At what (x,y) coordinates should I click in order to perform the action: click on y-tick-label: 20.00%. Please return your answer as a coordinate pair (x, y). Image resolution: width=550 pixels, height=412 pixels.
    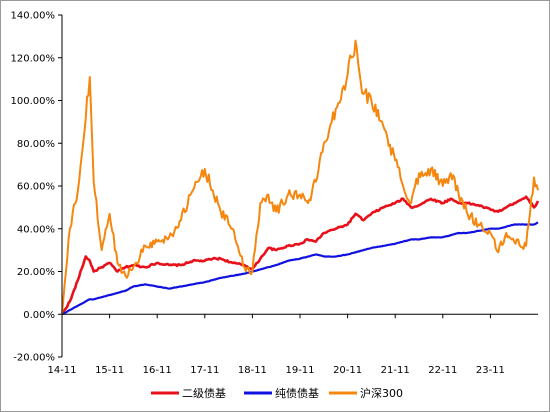
    Looking at the image, I should click on (36, 272).